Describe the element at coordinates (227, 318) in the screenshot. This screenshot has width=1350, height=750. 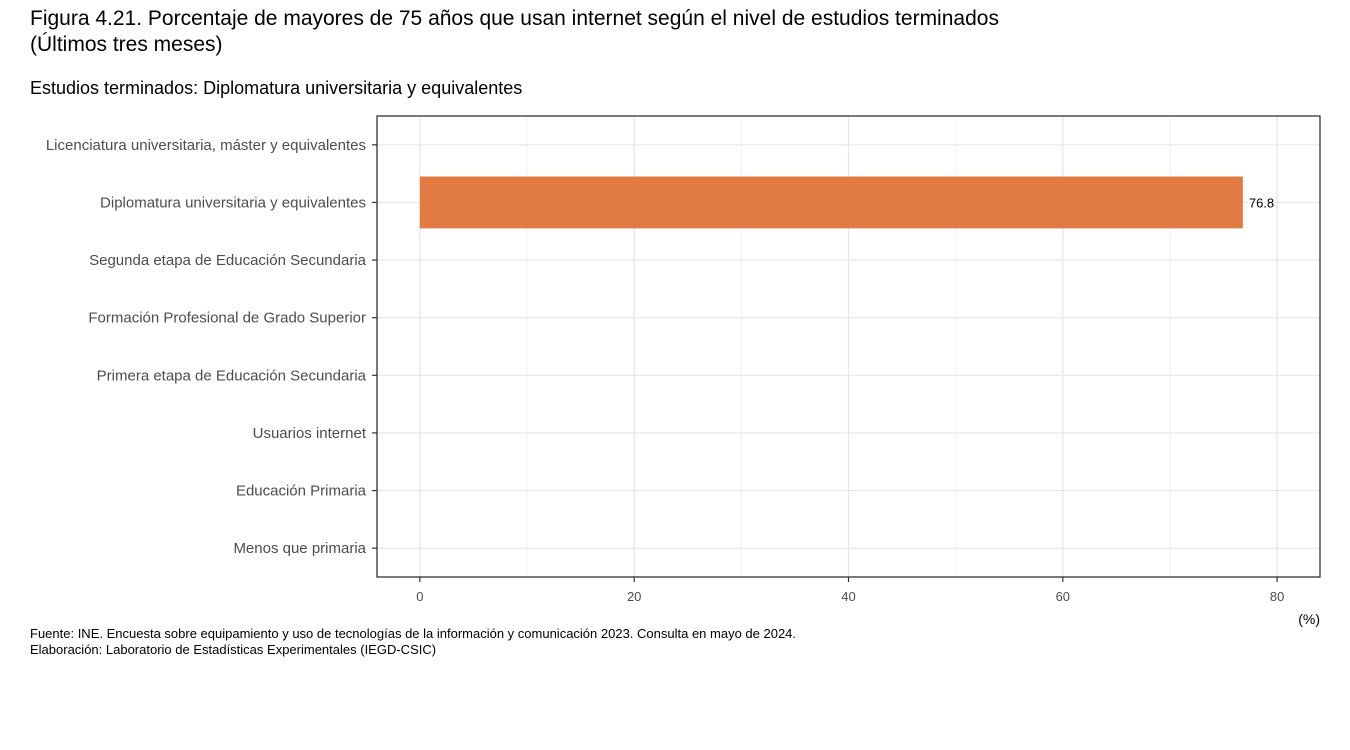
I see `y-tick-label: Formación Profesional de Grado Superior` at that location.